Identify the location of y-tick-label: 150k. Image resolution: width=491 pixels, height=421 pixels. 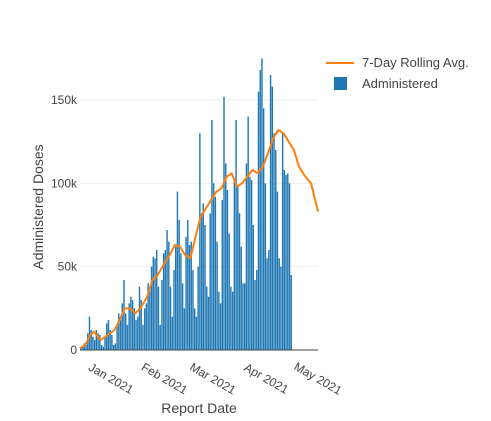
(64, 100).